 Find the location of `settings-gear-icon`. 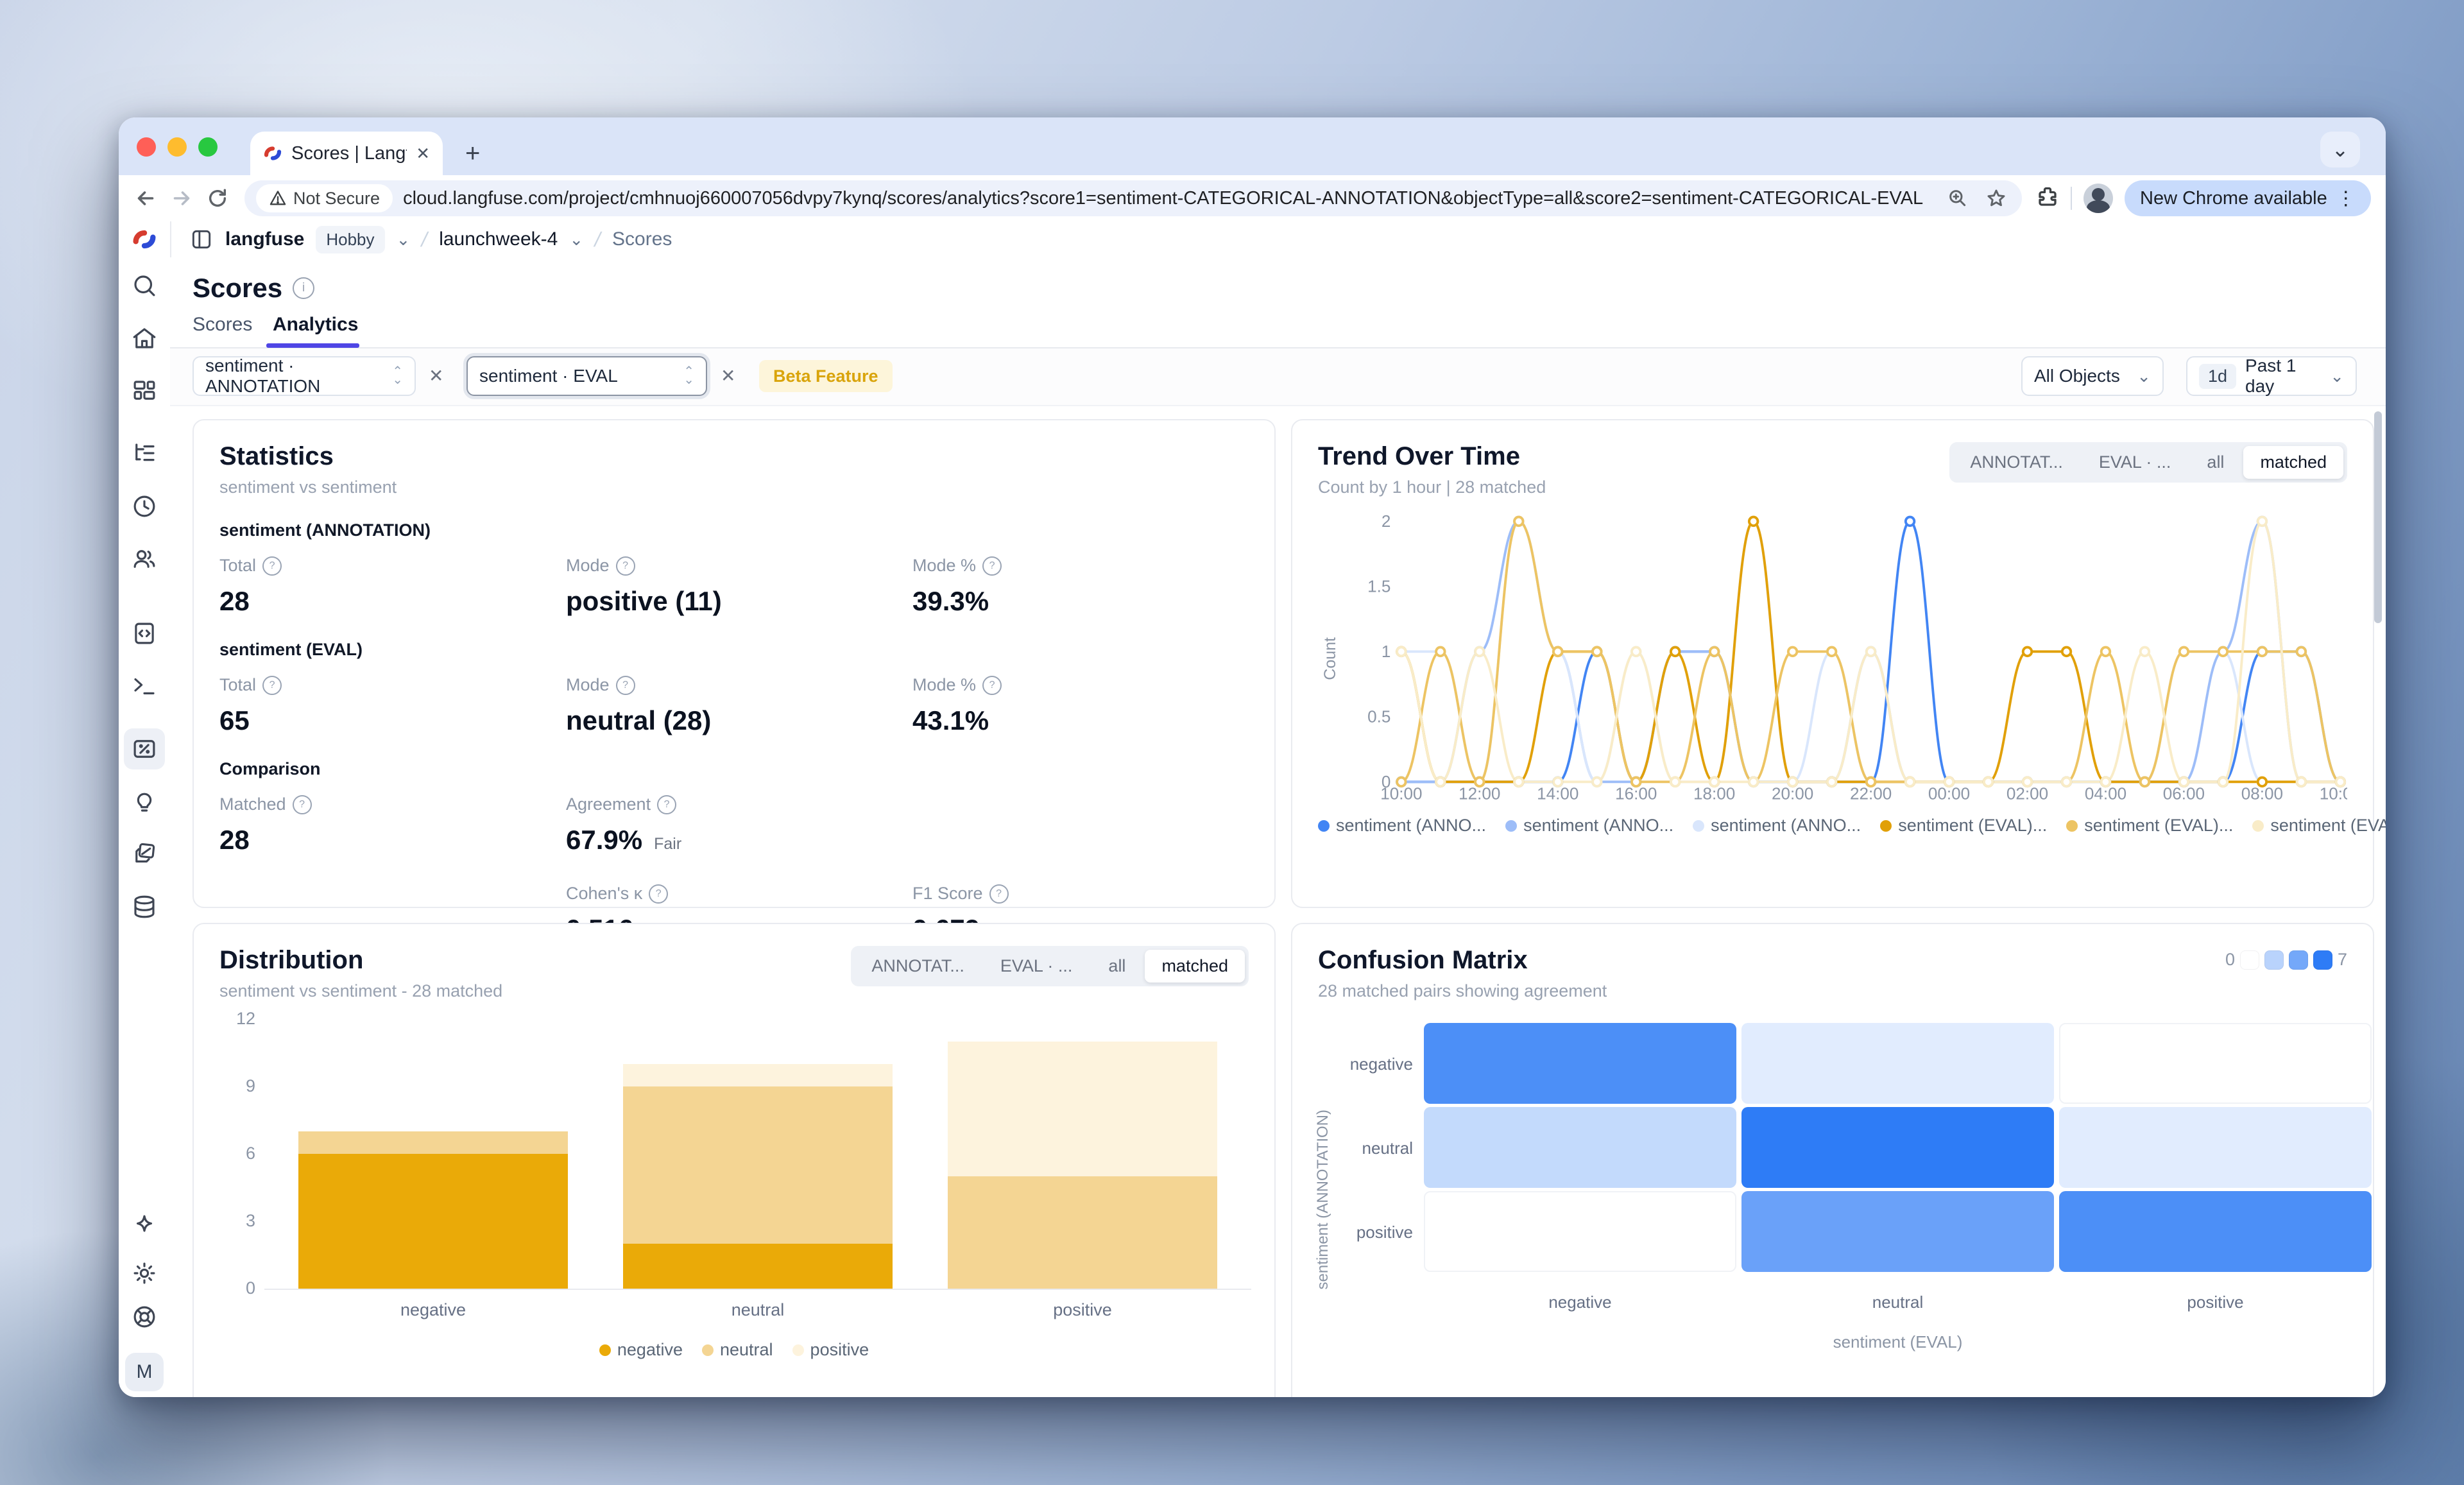

settings-gear-icon is located at coordinates (145, 1273).